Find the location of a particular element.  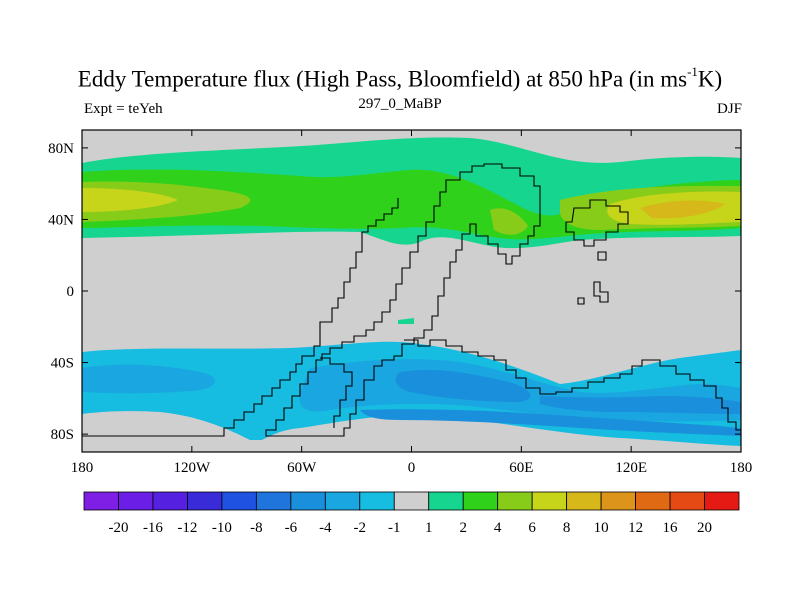

y-tick-label: 80N is located at coordinates (61, 149).